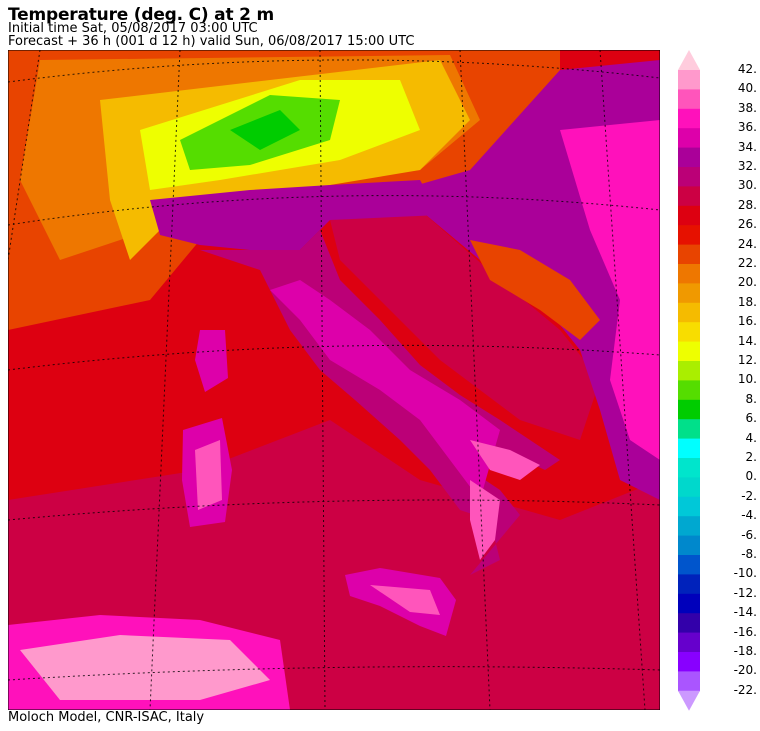  I want to click on colorbar-label: 26., so click(747, 224).